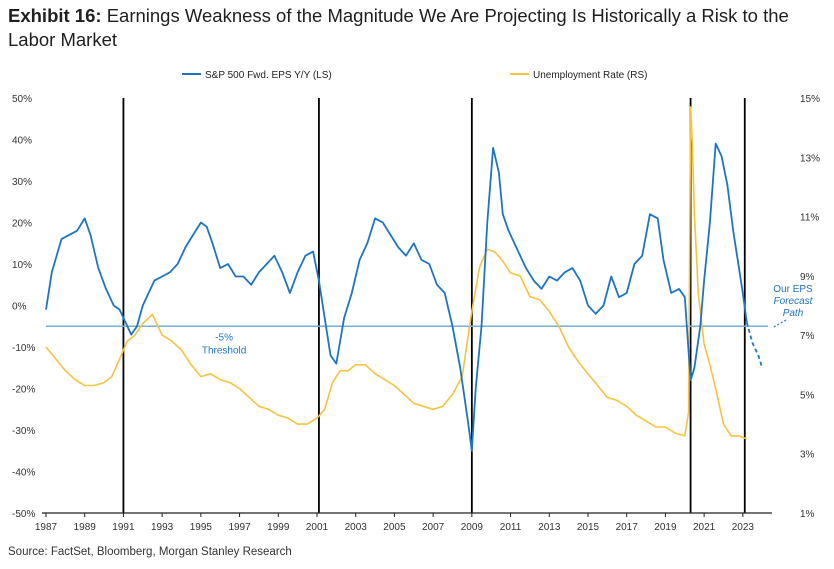 This screenshot has height=569, width=834. What do you see at coordinates (754, 345) in the screenshot?
I see `eps-forecast-line` at bounding box center [754, 345].